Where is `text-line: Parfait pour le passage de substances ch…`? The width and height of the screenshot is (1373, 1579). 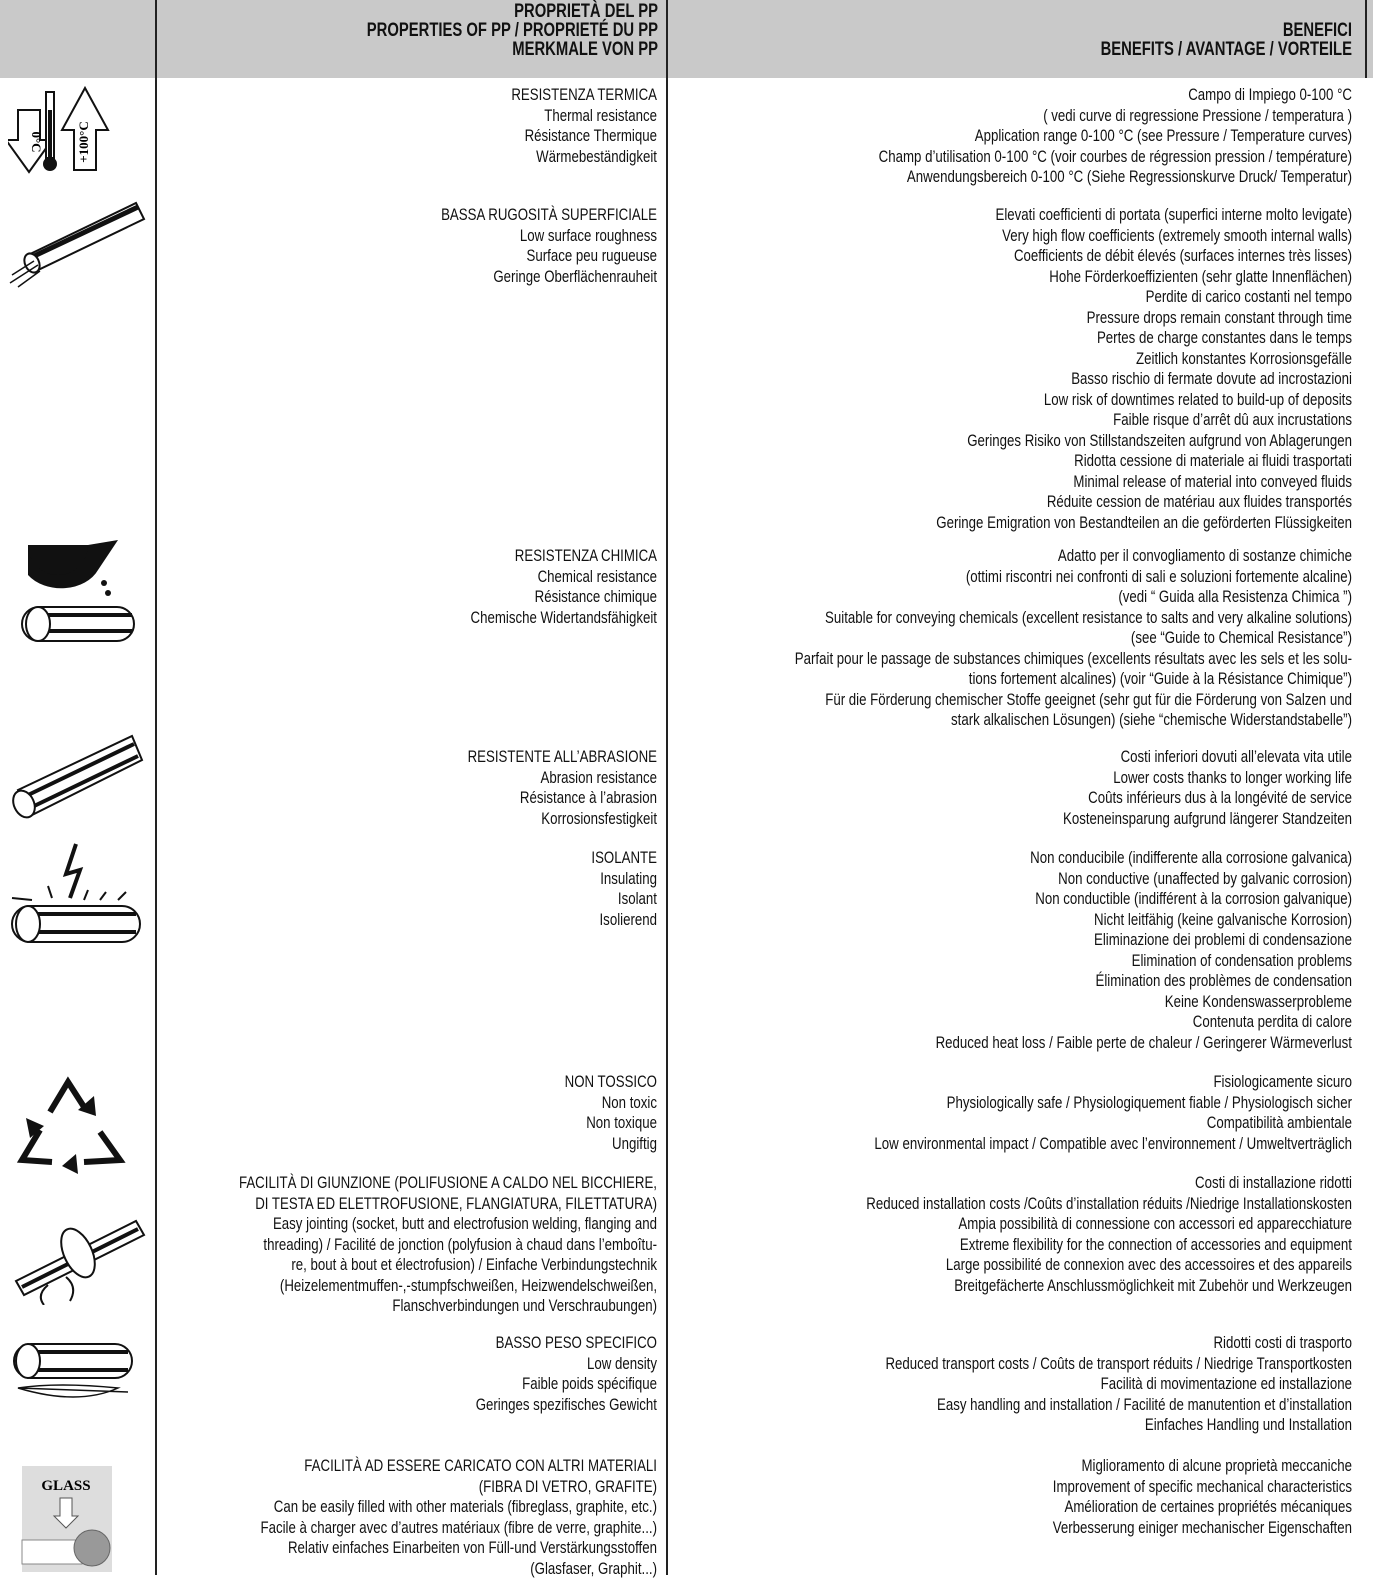 text-line: Parfait pour le passage de substances ch… is located at coordinates (1009, 659).